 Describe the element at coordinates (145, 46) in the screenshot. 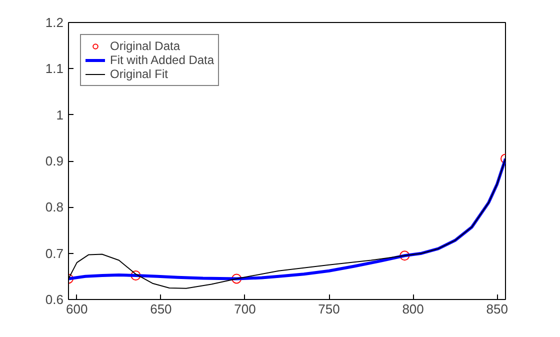

I see `legend-label: Original Data` at that location.